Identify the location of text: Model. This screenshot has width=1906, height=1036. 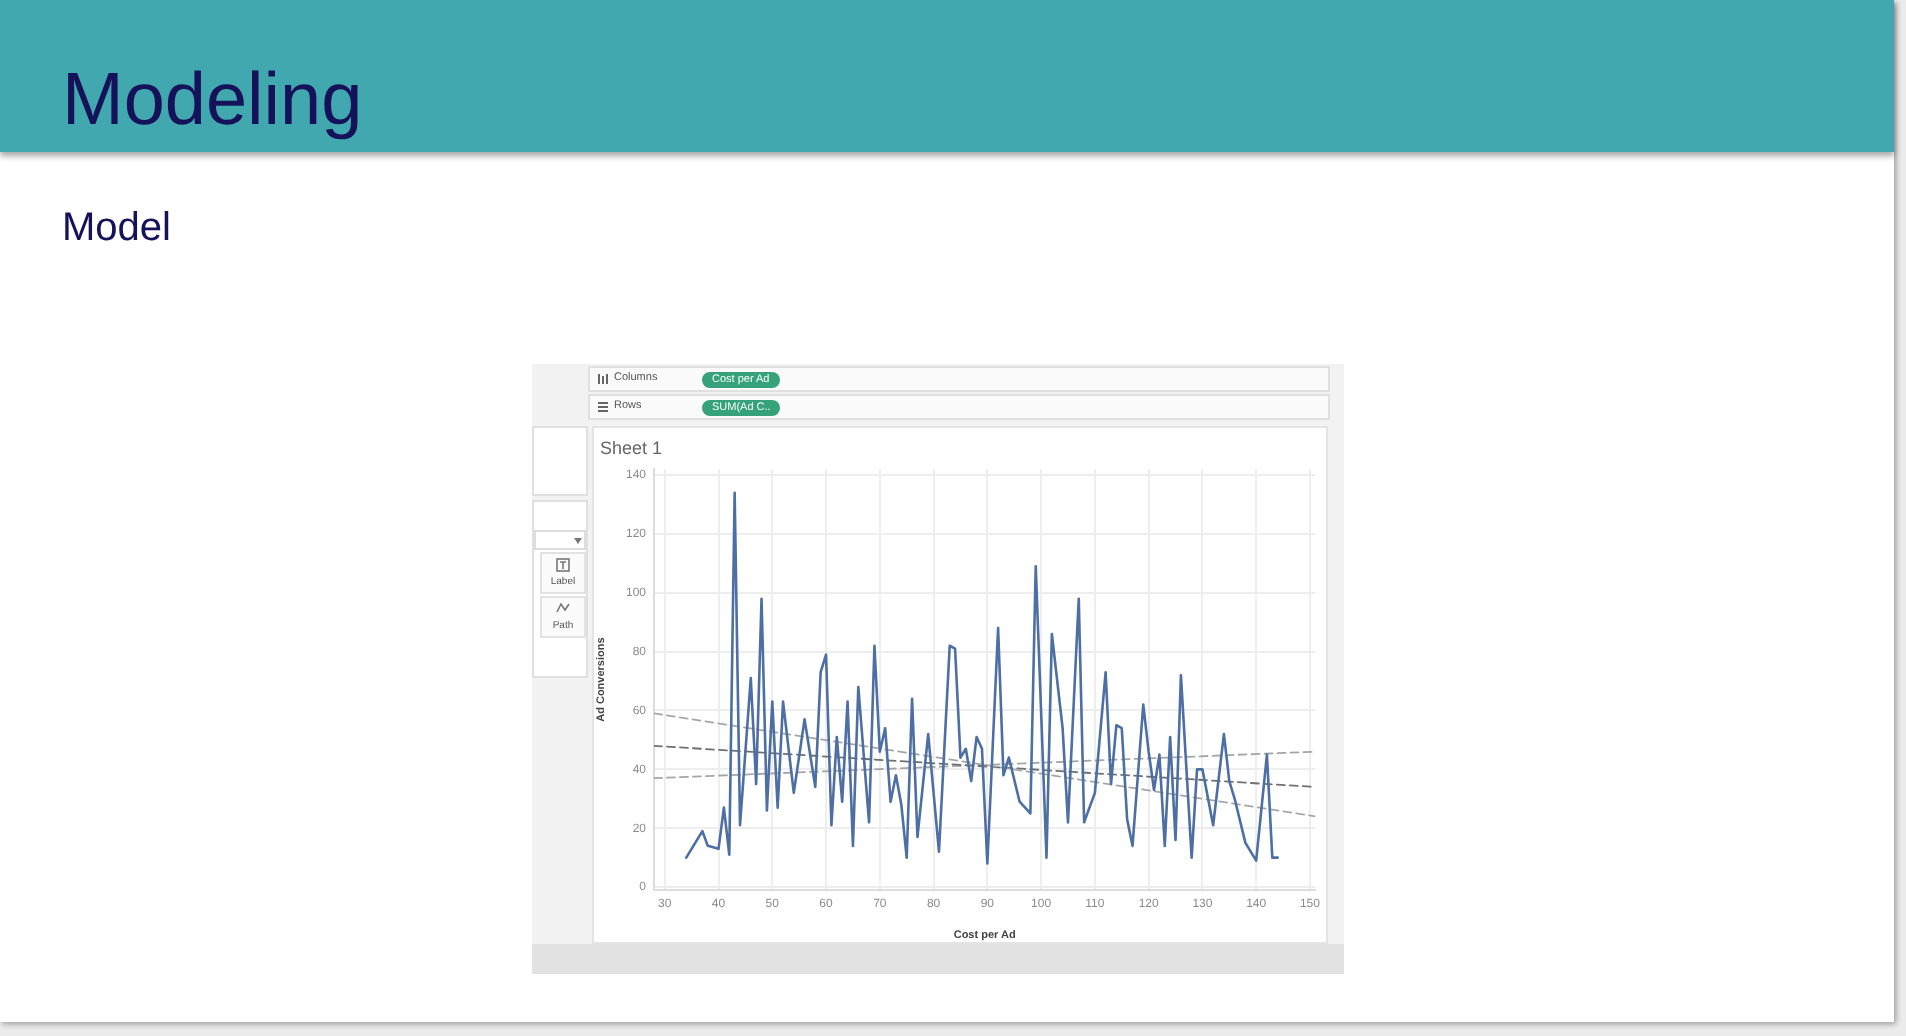
(116, 228).